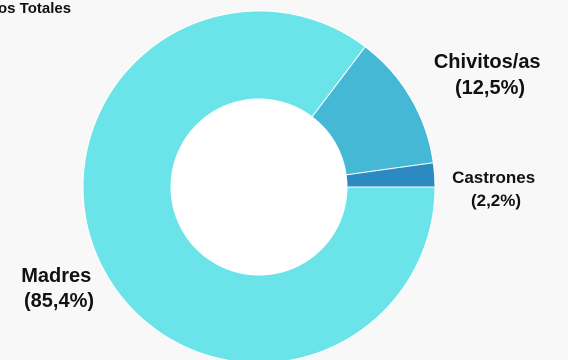 This screenshot has height=360, width=568. What do you see at coordinates (496, 189) in the screenshot?
I see `slice-label-castrones: Castrones (2,2%)` at bounding box center [496, 189].